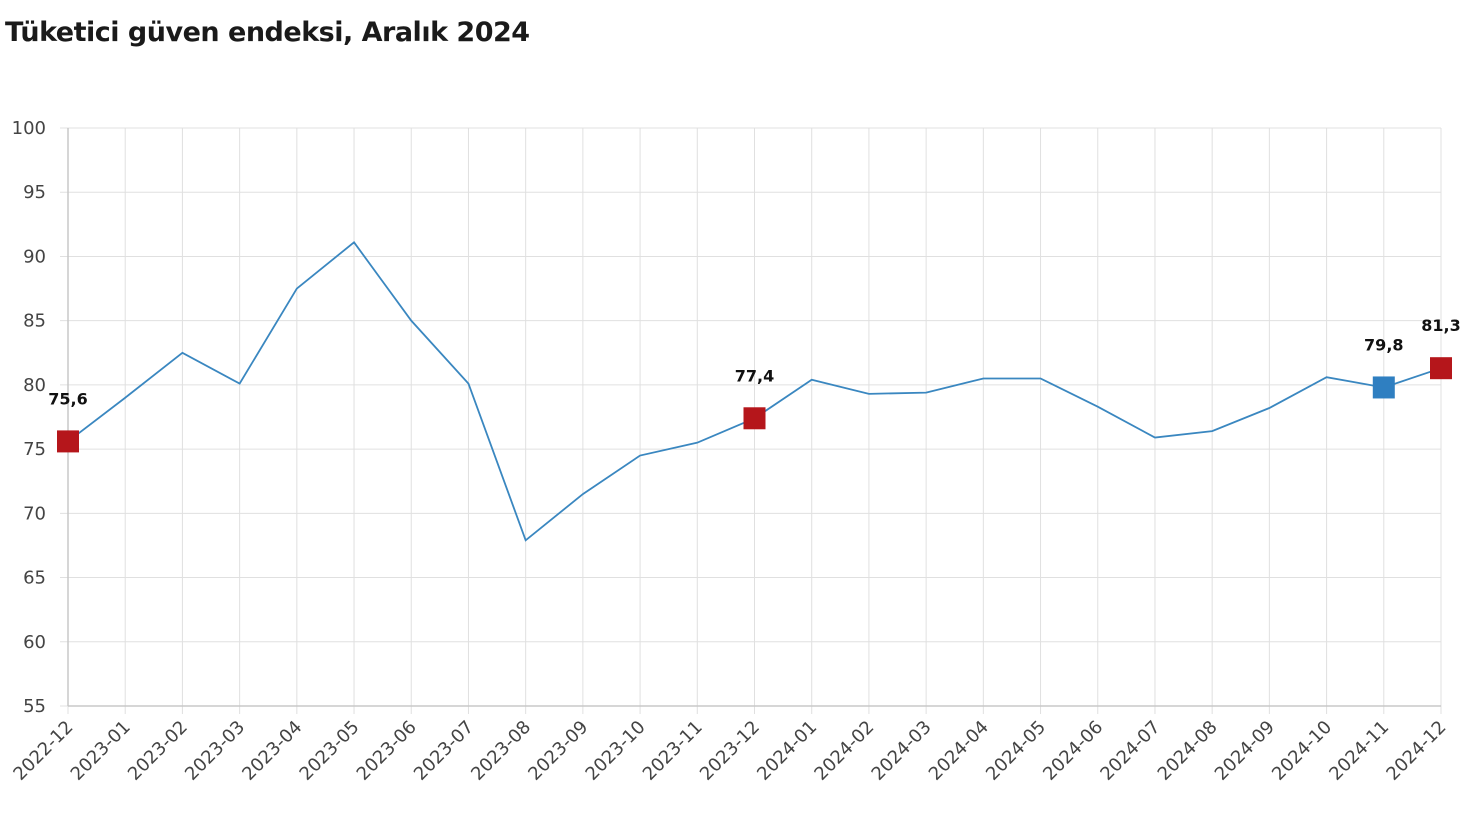  Describe the element at coordinates (754, 375) in the screenshot. I see `data-label: 77,4` at that location.